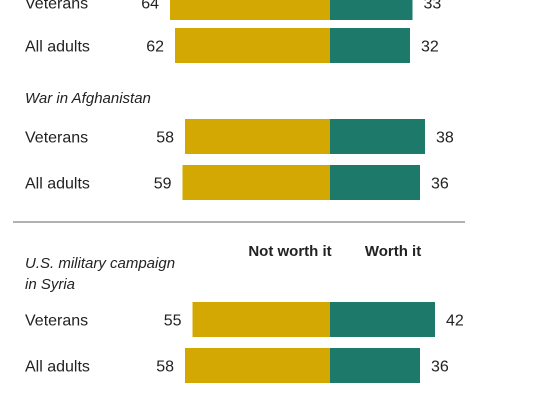 The width and height of the screenshot is (535, 400). What do you see at coordinates (393, 251) in the screenshot?
I see `legend-worth-it: Worth it` at bounding box center [393, 251].